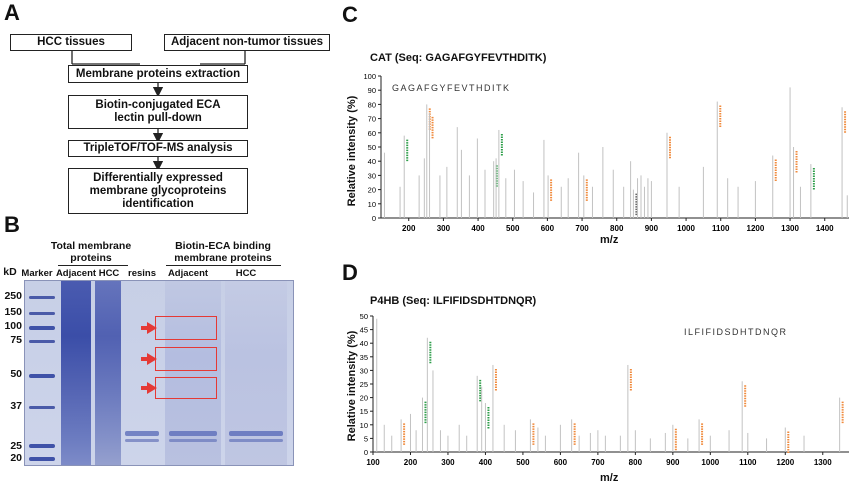  Describe the element at coordinates (369, 76) in the screenshot. I see `y-tick-label: 100` at that location.